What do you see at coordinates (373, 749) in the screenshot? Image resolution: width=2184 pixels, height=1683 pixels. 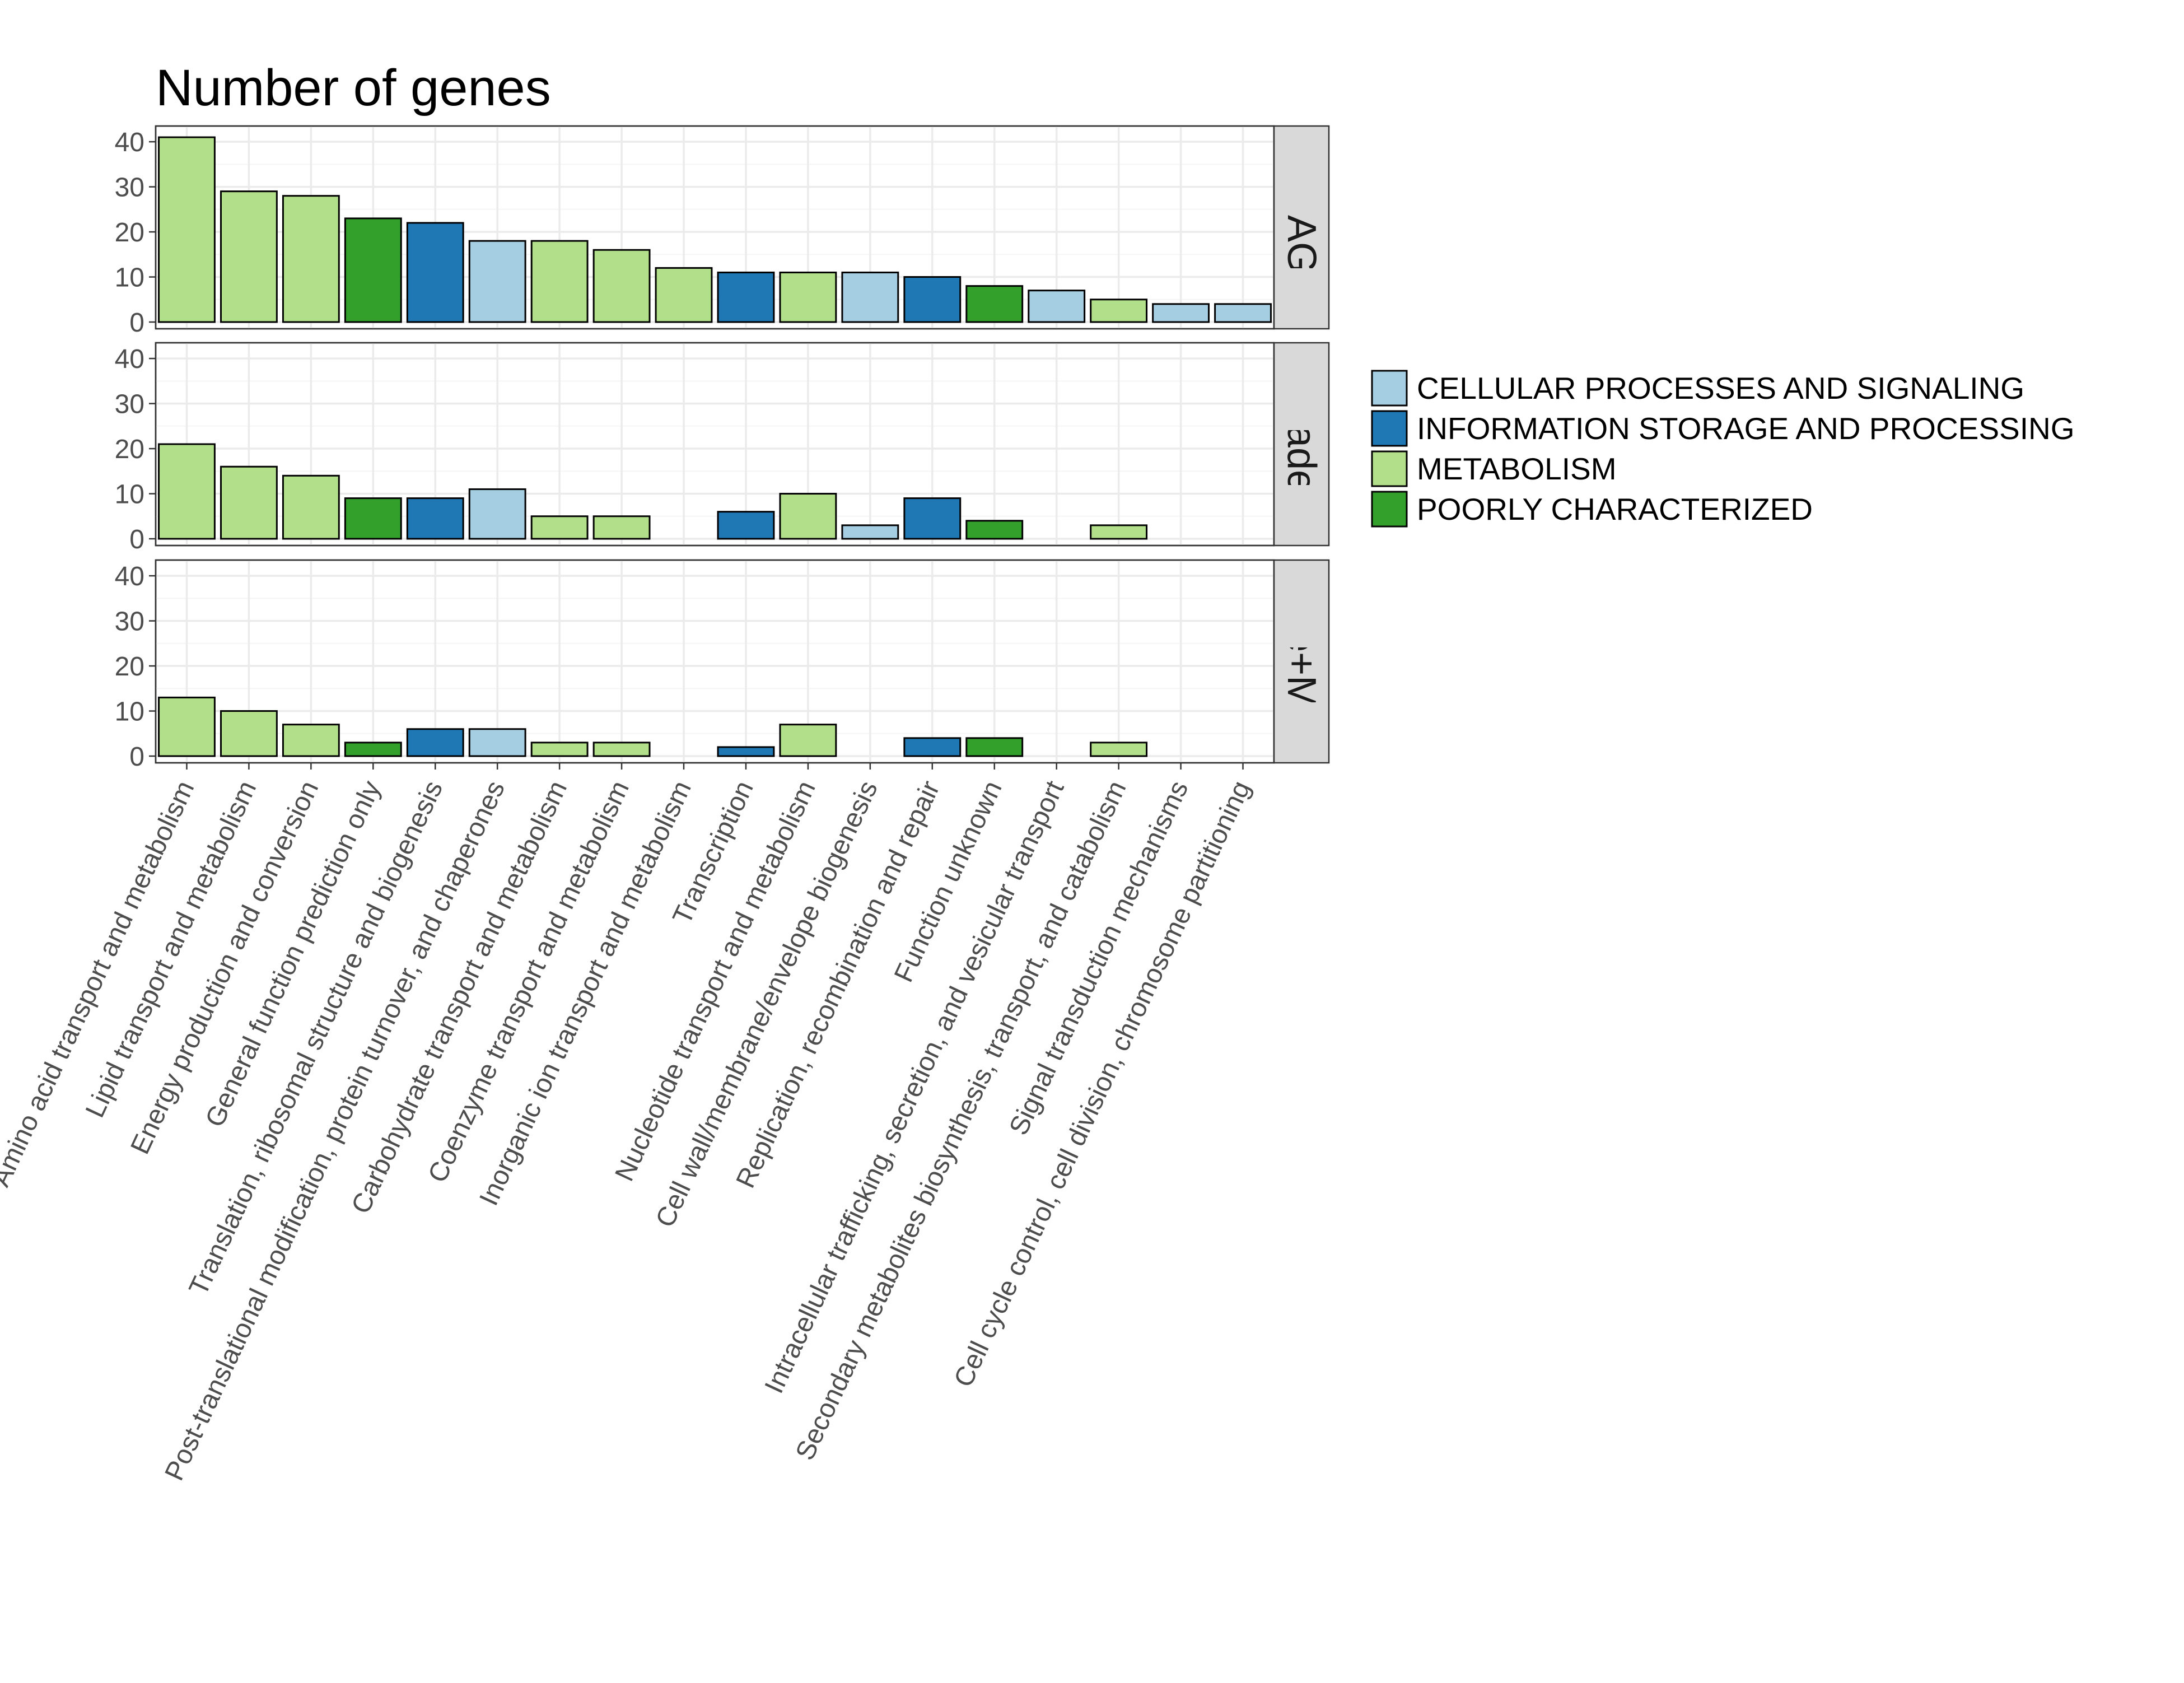 I see `bar-clade+MAG-3` at bounding box center [373, 749].